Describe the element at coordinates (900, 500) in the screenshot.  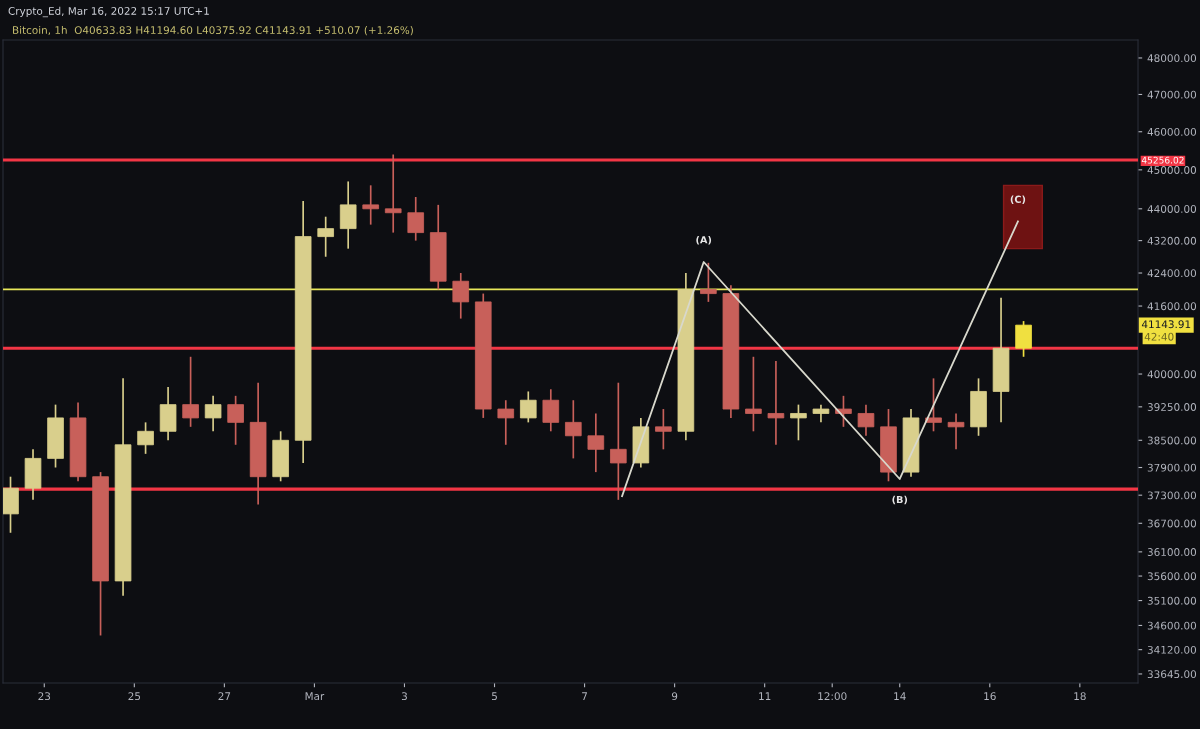
I see `annotation: (B)` at that location.